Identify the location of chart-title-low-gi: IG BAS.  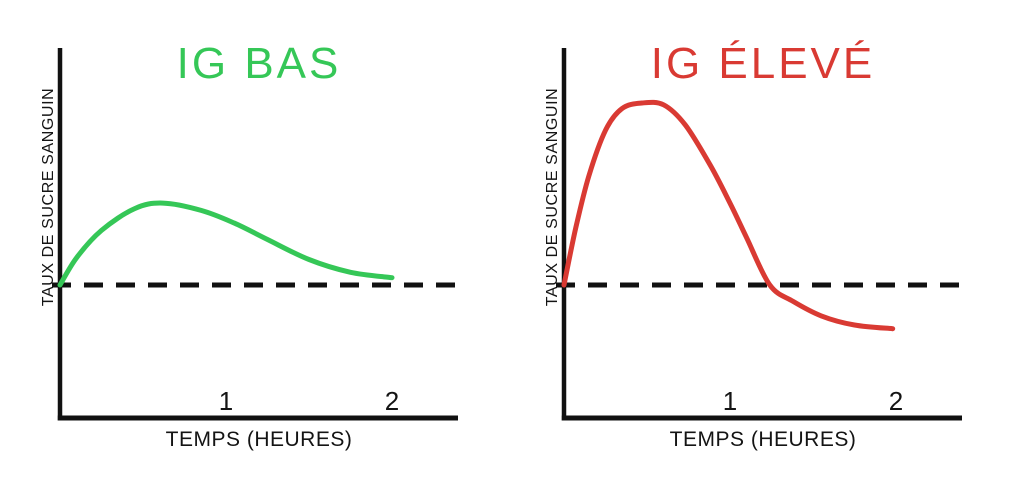
(259, 63).